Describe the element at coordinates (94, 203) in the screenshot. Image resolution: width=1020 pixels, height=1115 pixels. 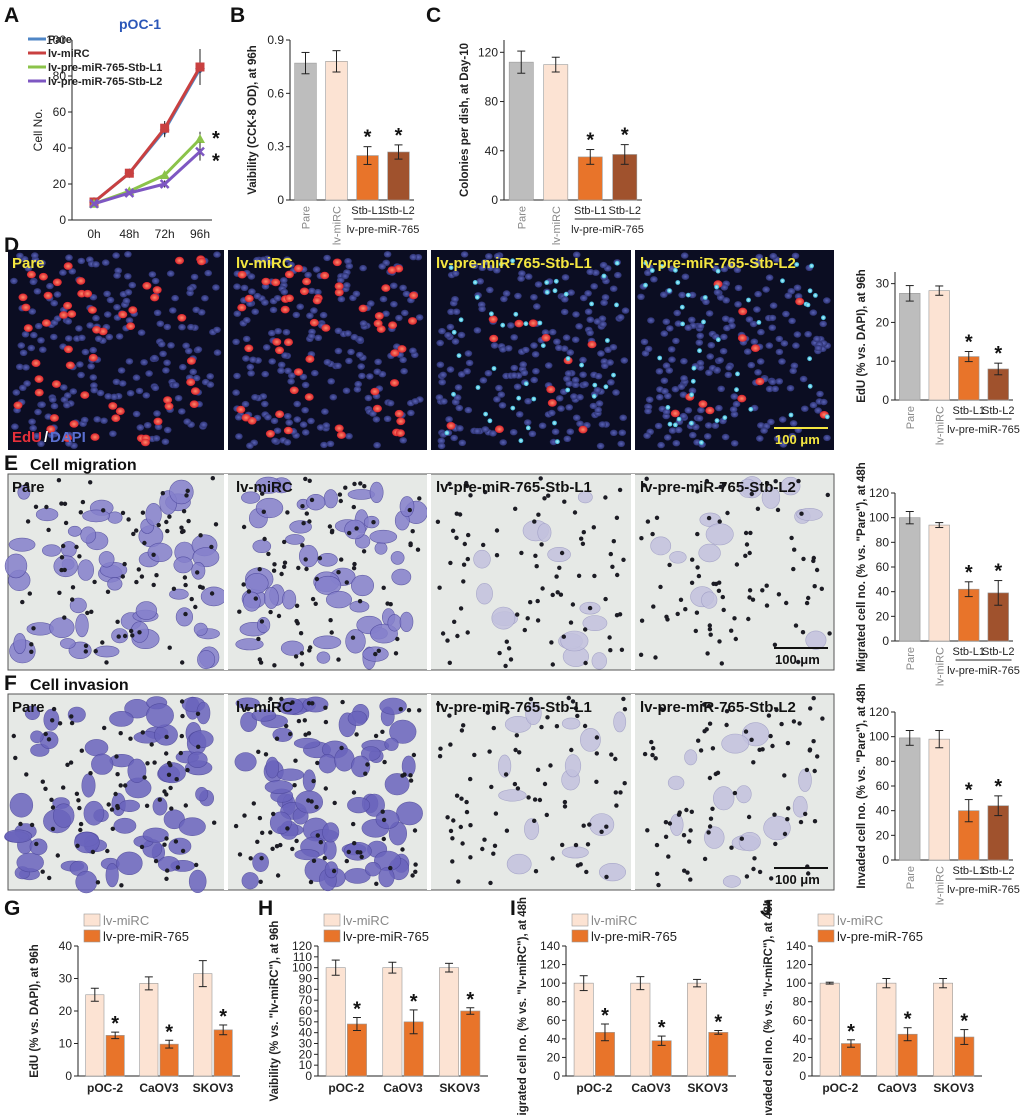
I see `data-point` at that location.